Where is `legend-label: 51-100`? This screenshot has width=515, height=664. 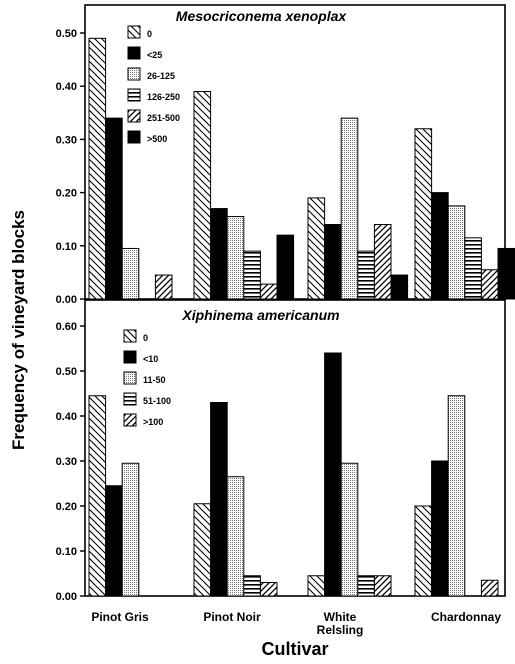 legend-label: 51-100 is located at coordinates (157, 401).